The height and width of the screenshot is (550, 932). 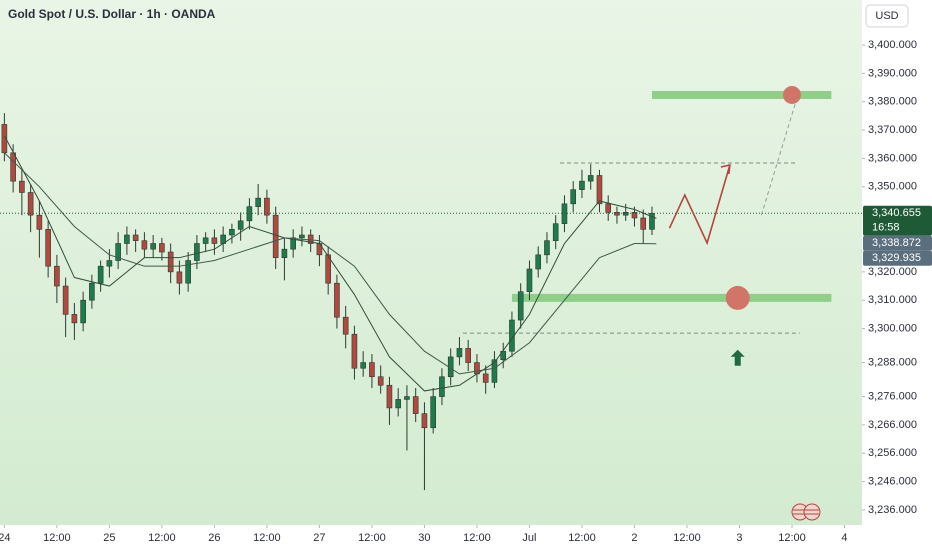 What do you see at coordinates (634, 538) in the screenshot?
I see `x-tick-label: 2` at bounding box center [634, 538].